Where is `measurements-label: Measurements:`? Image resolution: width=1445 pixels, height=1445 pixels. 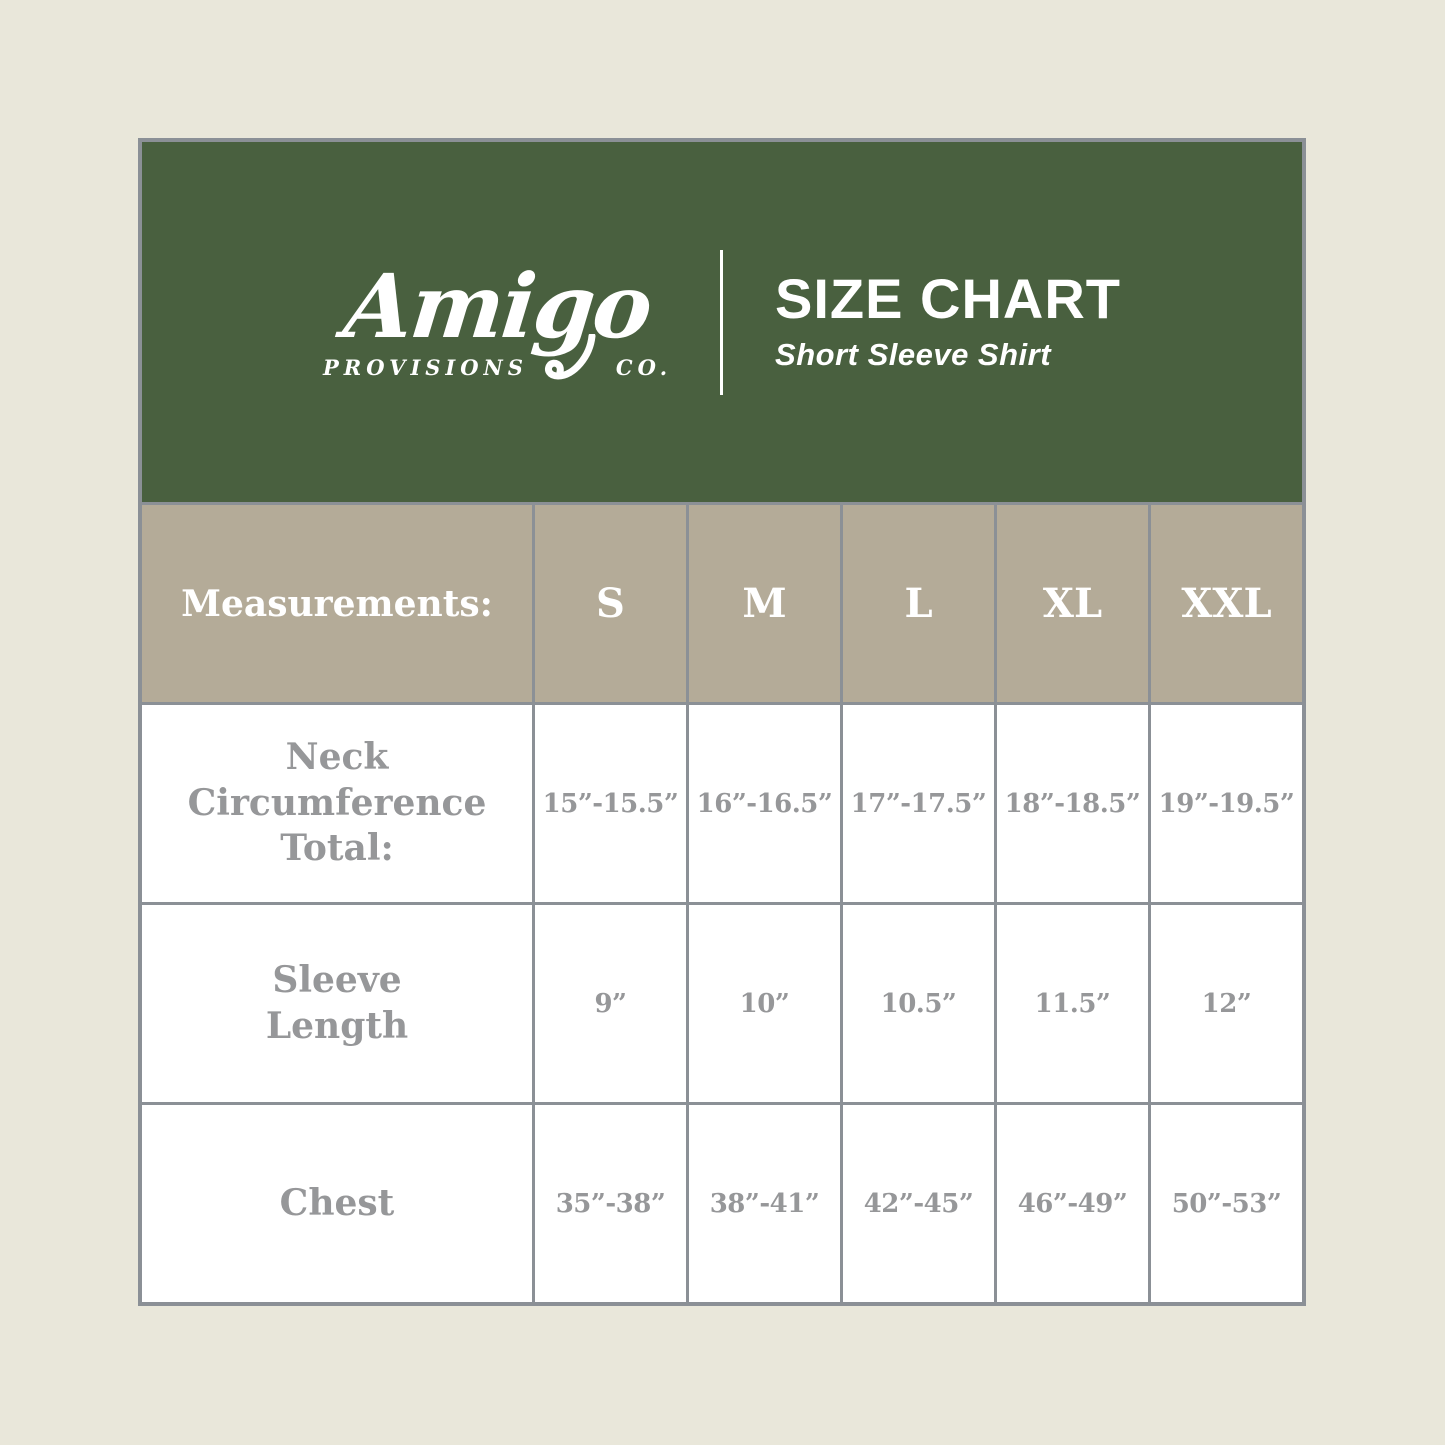 measurements-label: Measurements: is located at coordinates (337, 603).